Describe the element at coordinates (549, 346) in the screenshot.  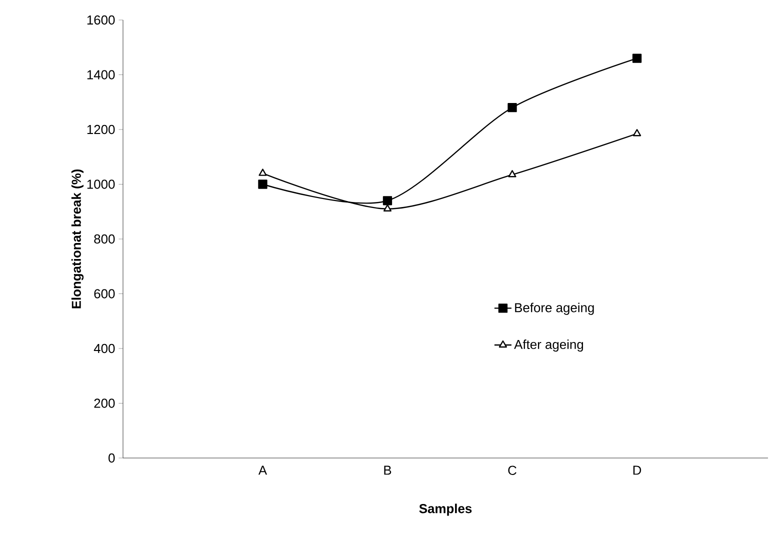
I see `legend-label: After ageing` at that location.